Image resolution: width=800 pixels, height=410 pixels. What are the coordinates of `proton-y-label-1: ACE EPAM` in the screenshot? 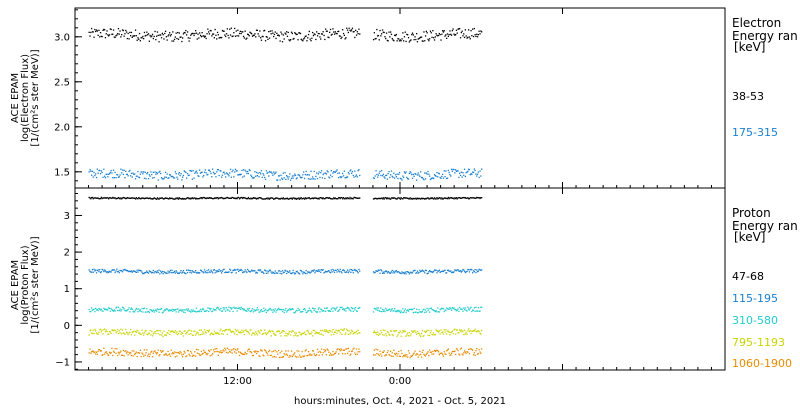 It's located at (15, 285).